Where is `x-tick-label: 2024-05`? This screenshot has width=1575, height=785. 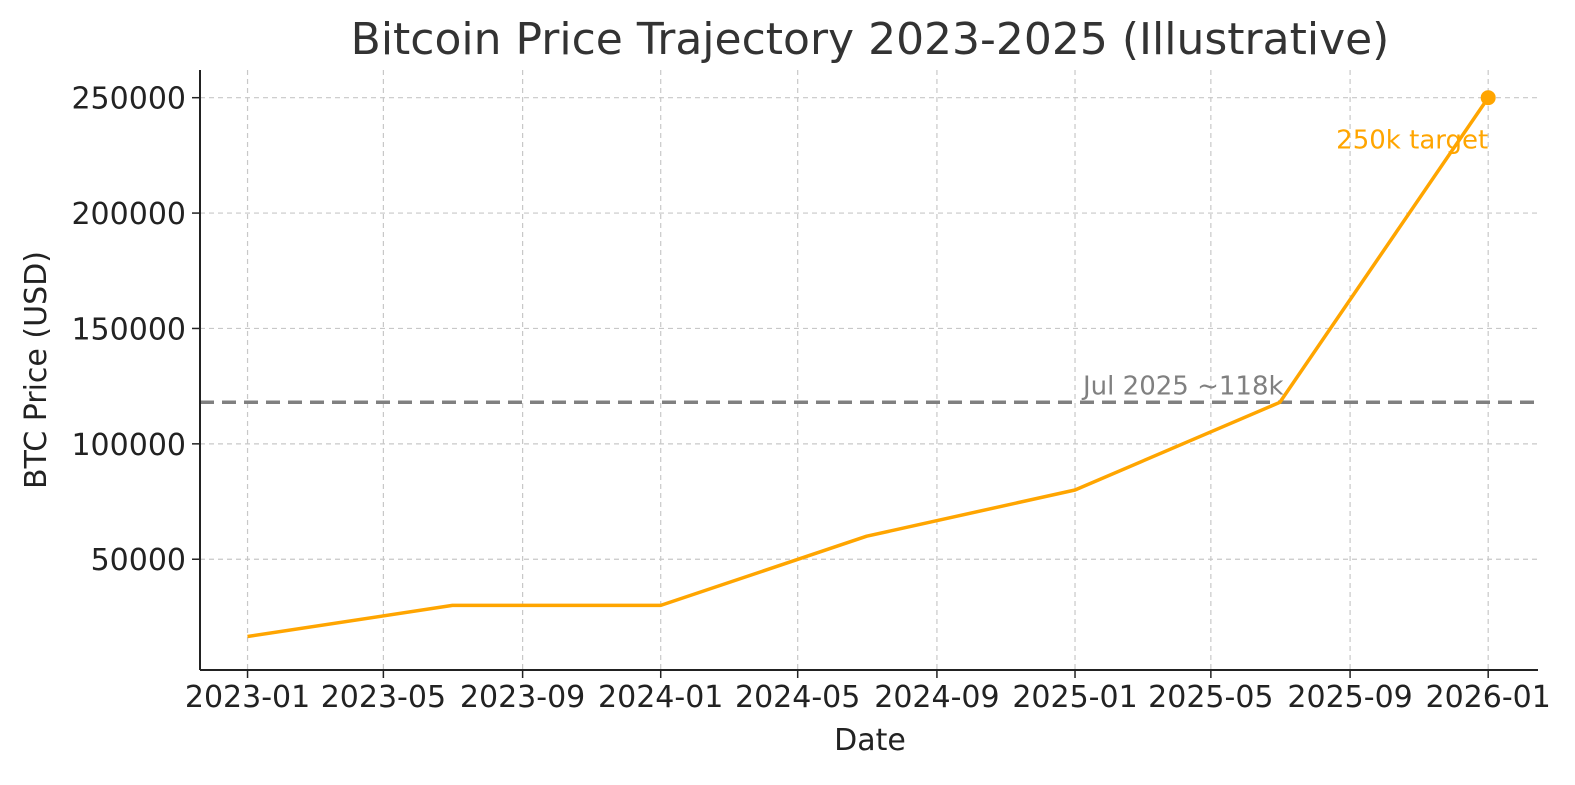 x-tick-label: 2024-05 is located at coordinates (797, 697).